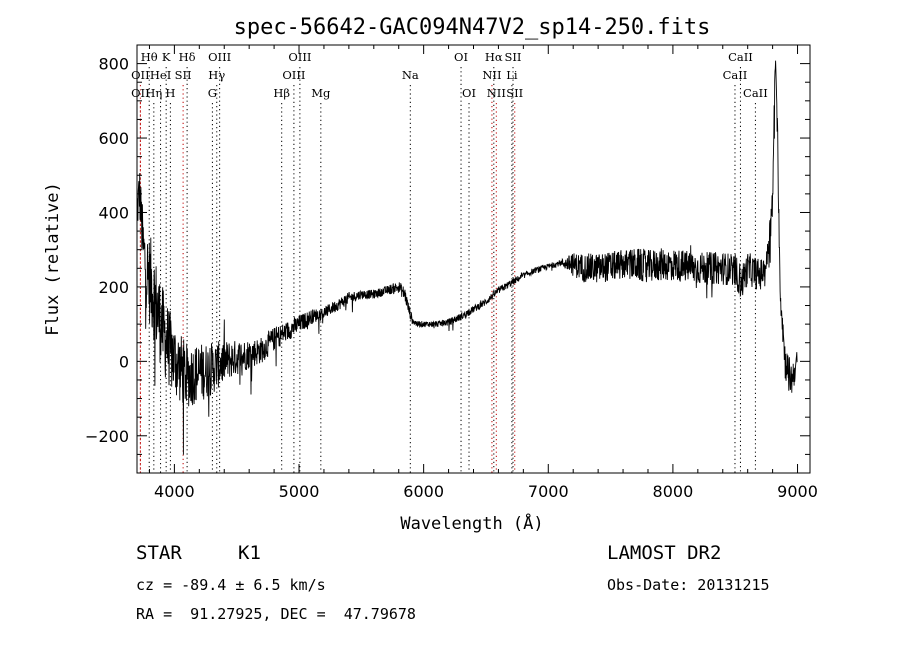 The image size is (900, 650). What do you see at coordinates (472, 27) in the screenshot?
I see `chart-title: spec-56642-GAC094N47V2_sp14-250.fits` at bounding box center [472, 27].